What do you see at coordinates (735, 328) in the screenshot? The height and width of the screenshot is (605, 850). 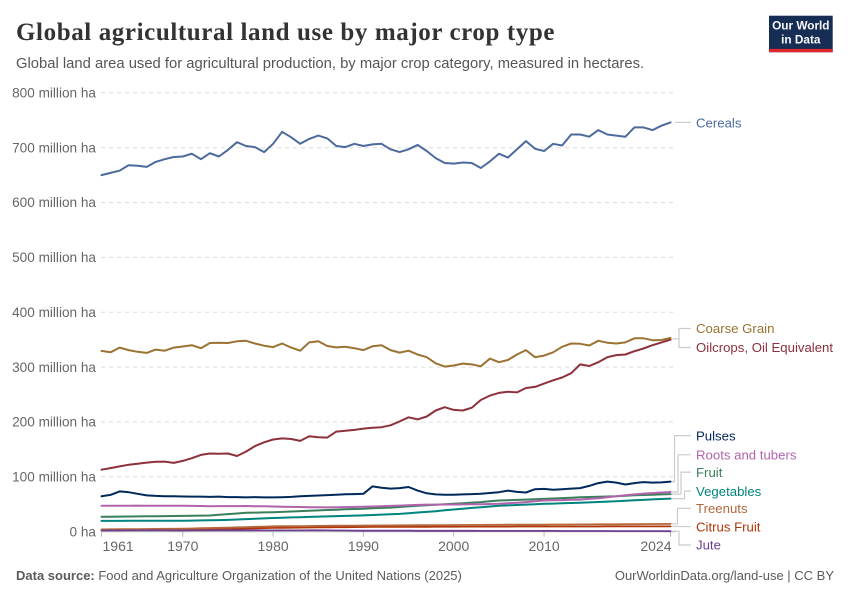 I see `svg-text: Coarse Grain` at bounding box center [735, 328].